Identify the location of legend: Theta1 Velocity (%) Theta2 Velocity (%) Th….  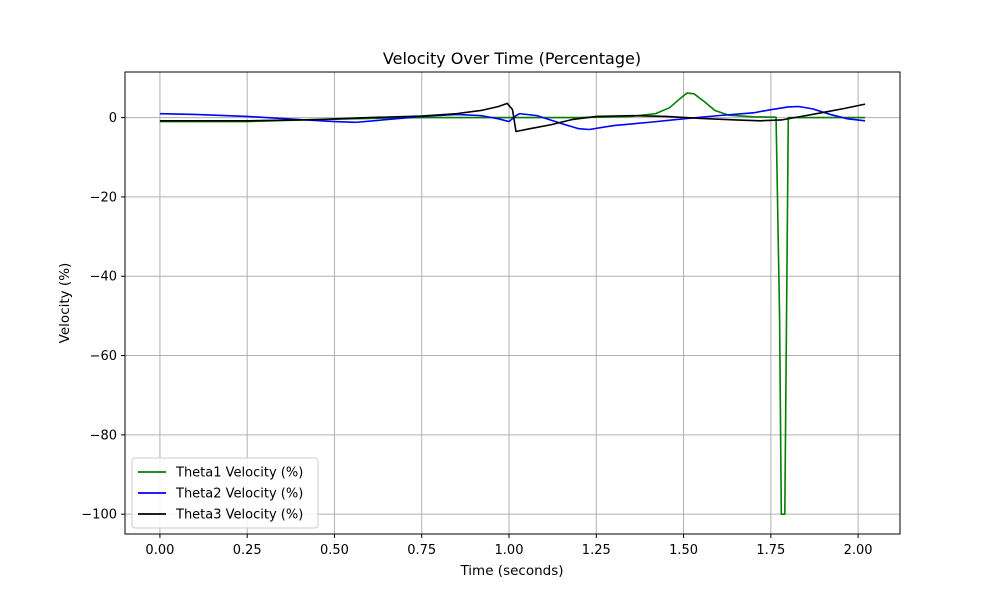
(225, 493).